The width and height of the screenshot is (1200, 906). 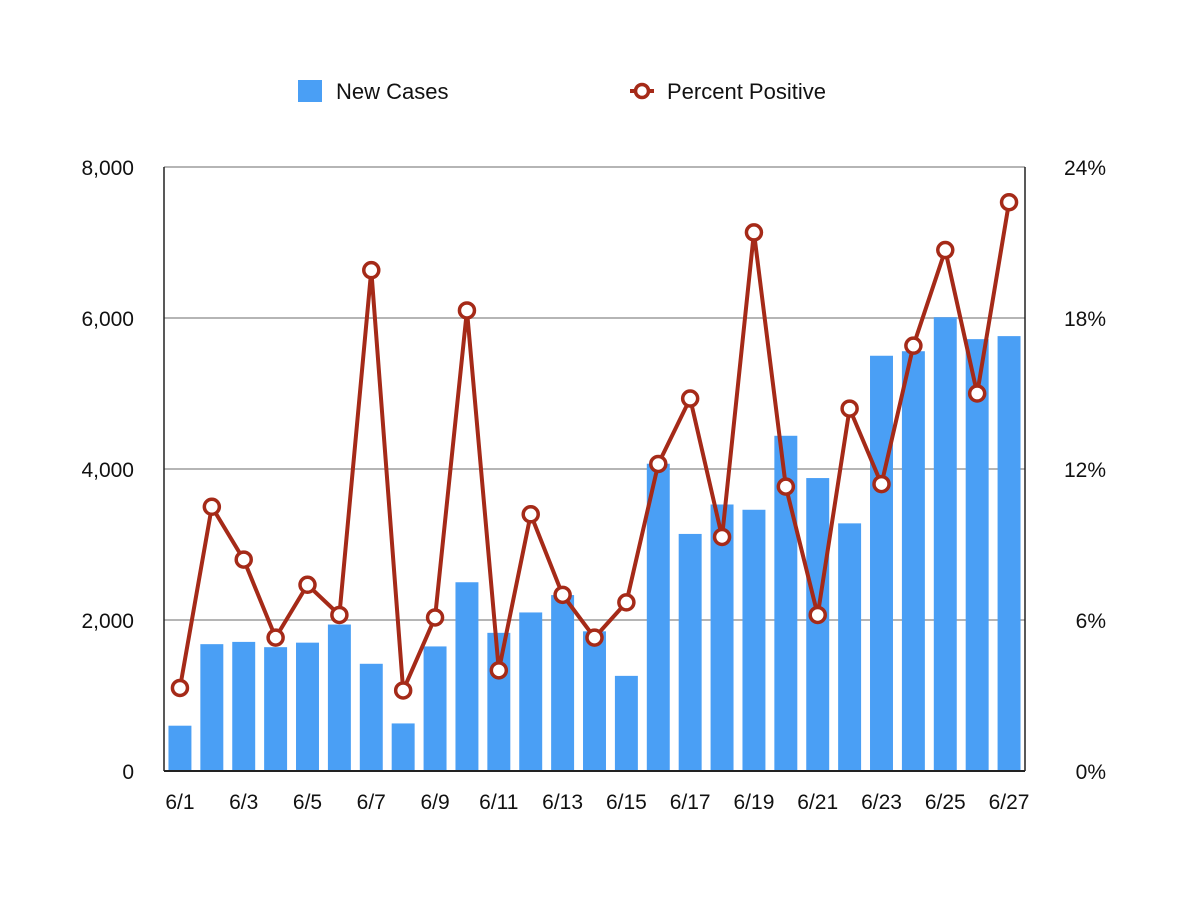 I want to click on x-tick-label: 6/17, so click(x=690, y=802).